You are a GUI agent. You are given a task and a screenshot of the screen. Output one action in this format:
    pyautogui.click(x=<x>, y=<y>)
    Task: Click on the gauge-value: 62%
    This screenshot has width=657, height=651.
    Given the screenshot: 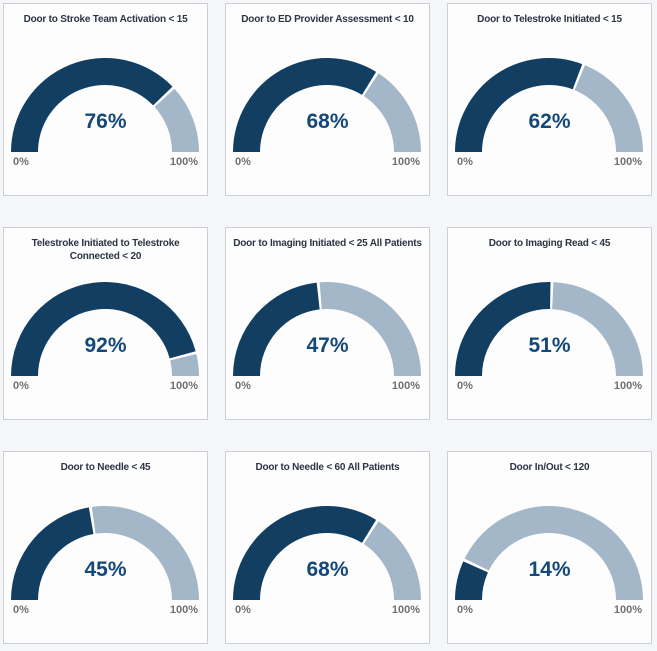 What is the action you would take?
    pyautogui.click(x=549, y=121)
    